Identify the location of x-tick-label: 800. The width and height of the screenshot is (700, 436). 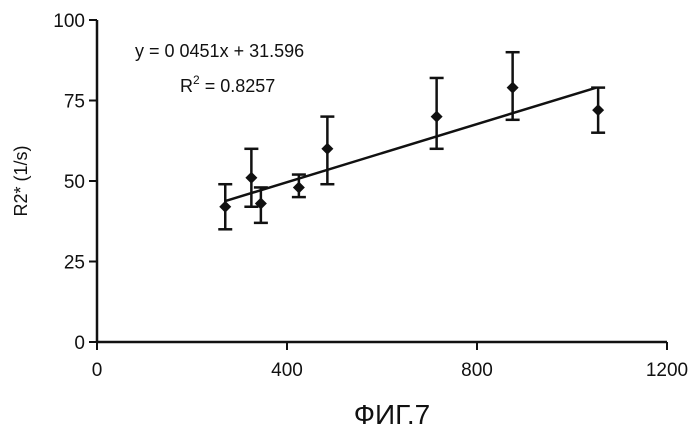
(477, 370).